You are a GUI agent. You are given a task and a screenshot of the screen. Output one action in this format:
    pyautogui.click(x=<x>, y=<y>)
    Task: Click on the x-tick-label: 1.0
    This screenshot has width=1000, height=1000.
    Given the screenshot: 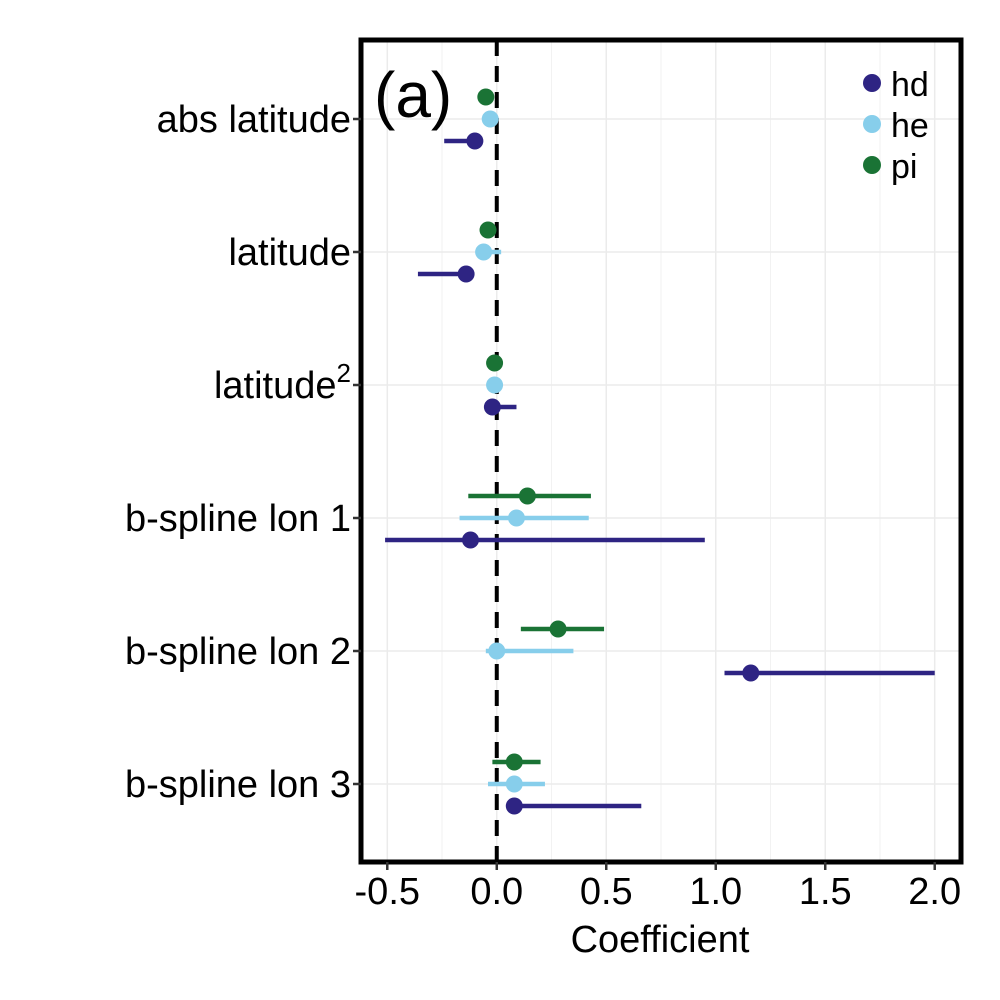 What is the action you would take?
    pyautogui.click(x=715, y=892)
    